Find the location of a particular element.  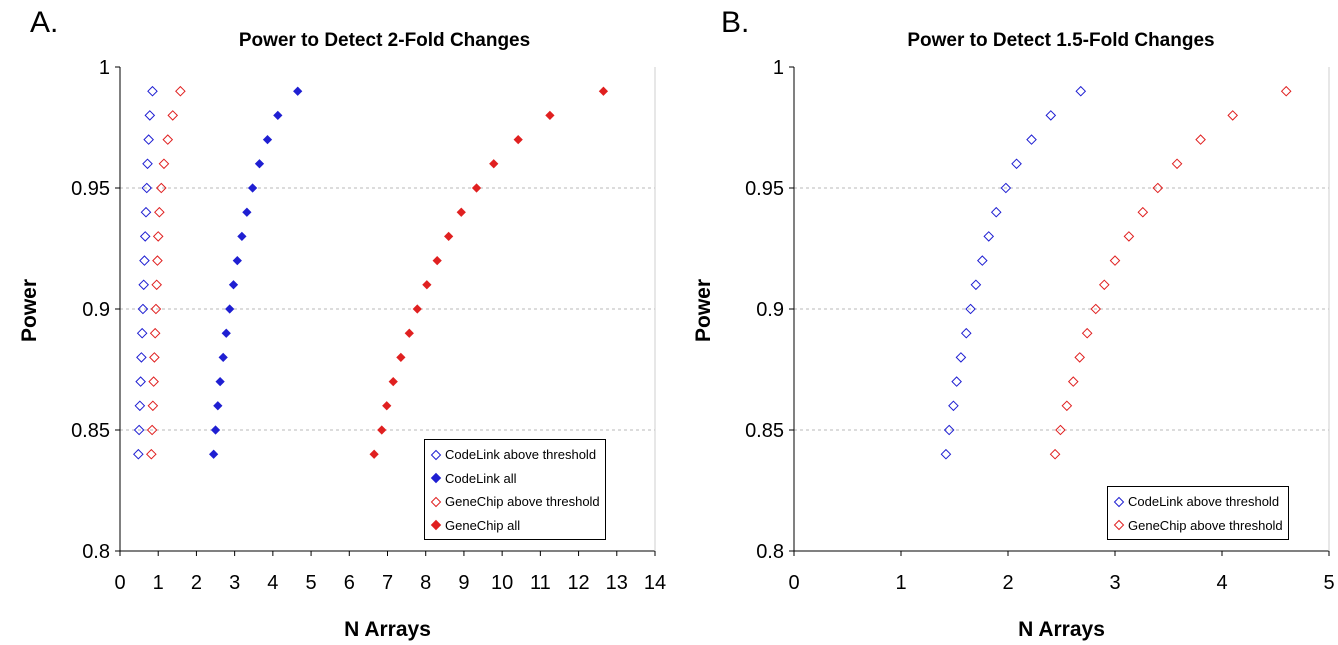

legend-item: CodeLink above threshold is located at coordinates (1198, 502).